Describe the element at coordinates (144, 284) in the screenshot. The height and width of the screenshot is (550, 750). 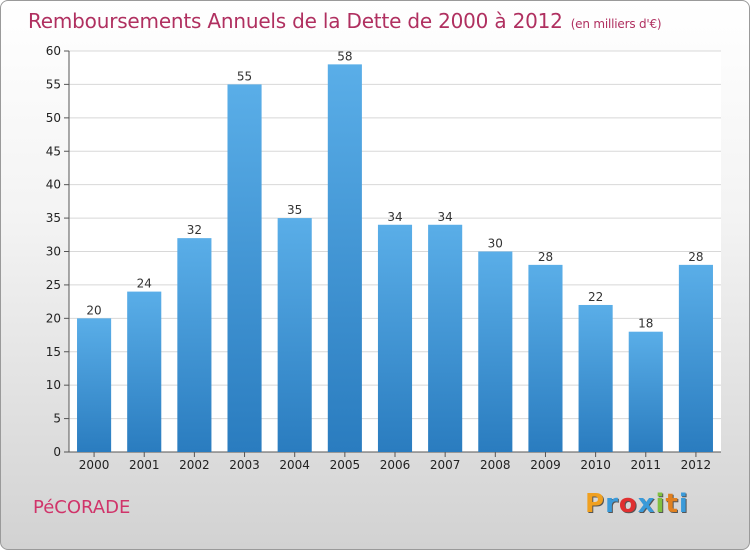
I see `data-label: 24` at that location.